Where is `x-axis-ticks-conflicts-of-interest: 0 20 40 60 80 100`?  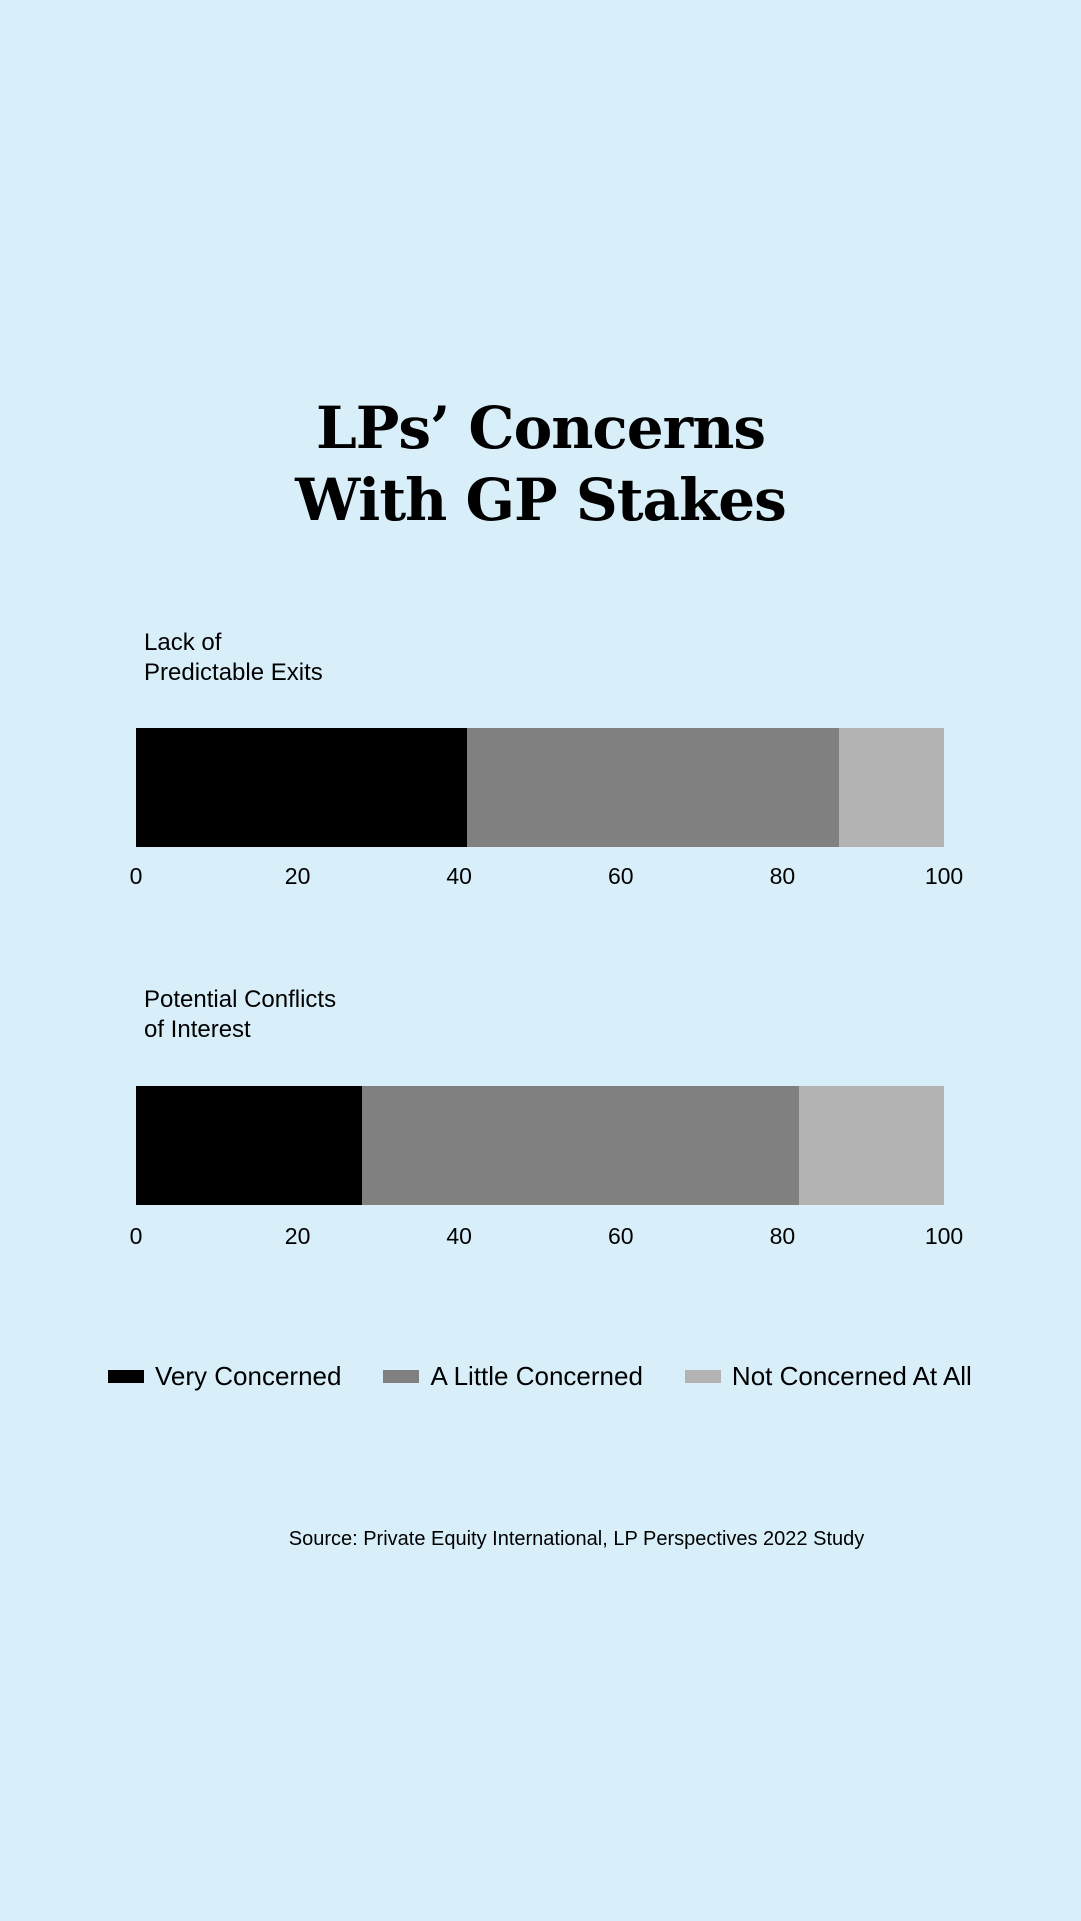 x-axis-ticks-conflicts-of-interest: 0 20 40 60 80 100 is located at coordinates (547, 1236).